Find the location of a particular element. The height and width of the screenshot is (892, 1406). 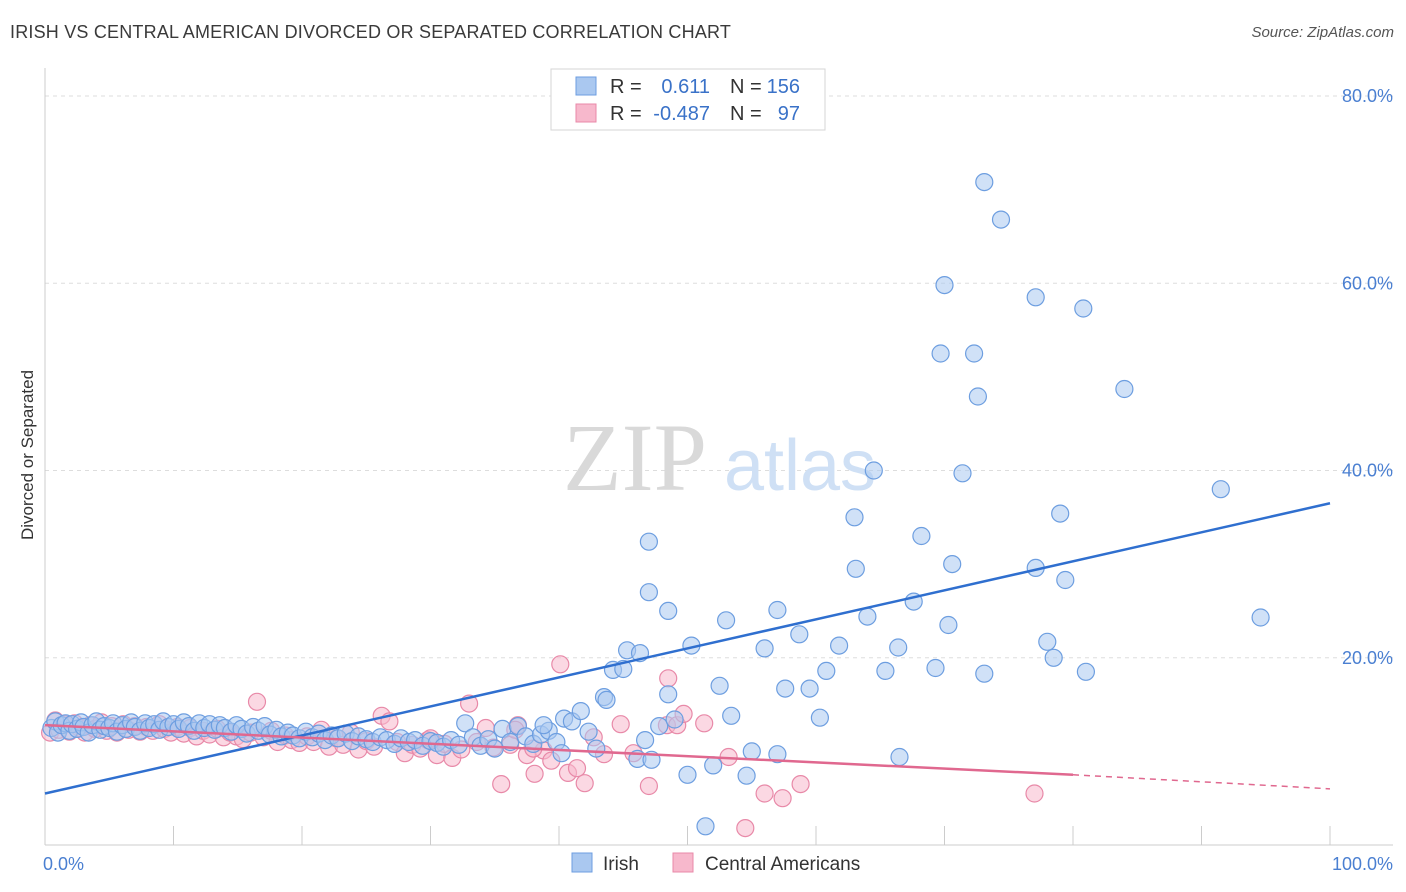

legend-n-value-irish: 156 is located at coordinates (783, 87).